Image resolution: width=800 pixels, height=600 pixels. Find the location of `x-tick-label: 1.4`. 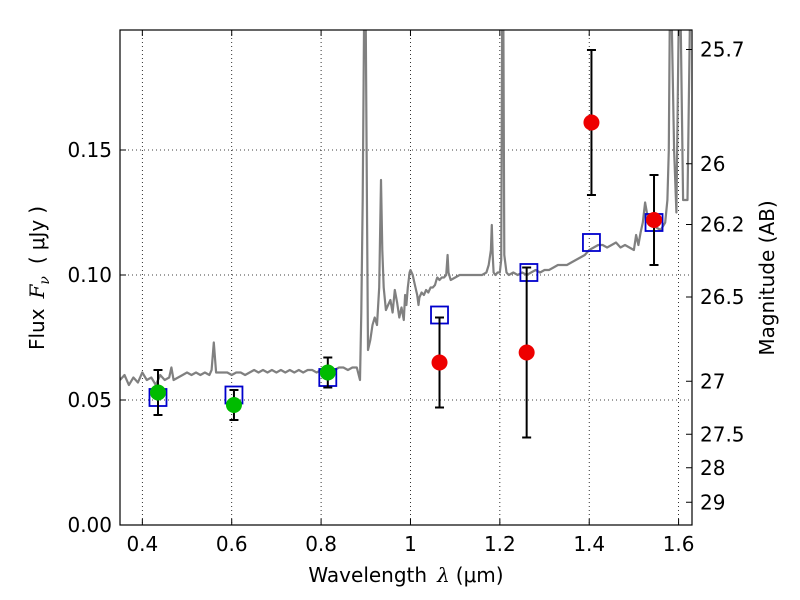

x-tick-label: 1.4 is located at coordinates (589, 544).